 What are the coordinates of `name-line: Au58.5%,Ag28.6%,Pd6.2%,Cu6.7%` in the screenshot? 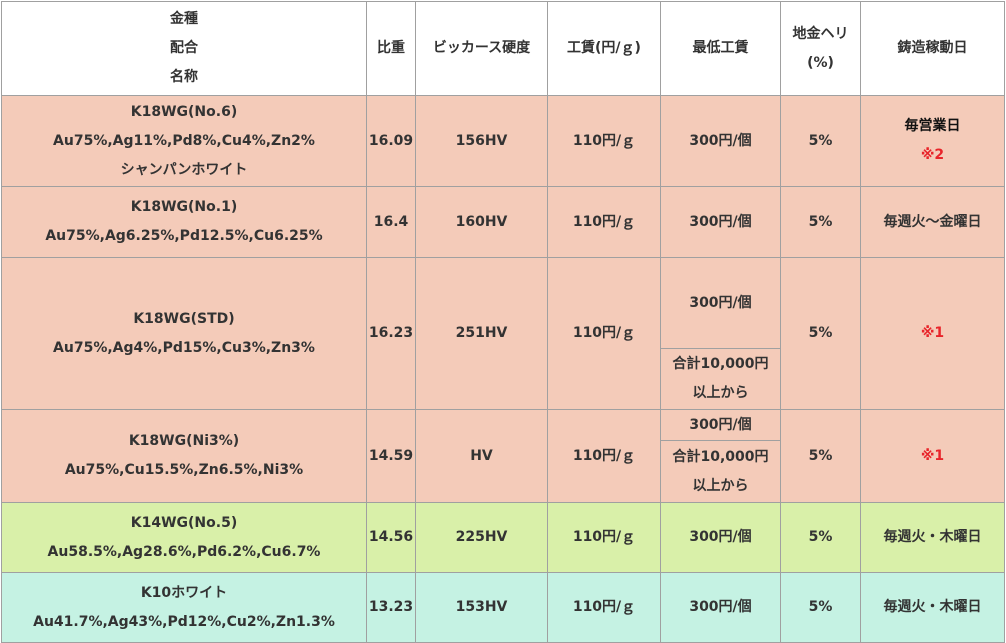 It's located at (184, 551).